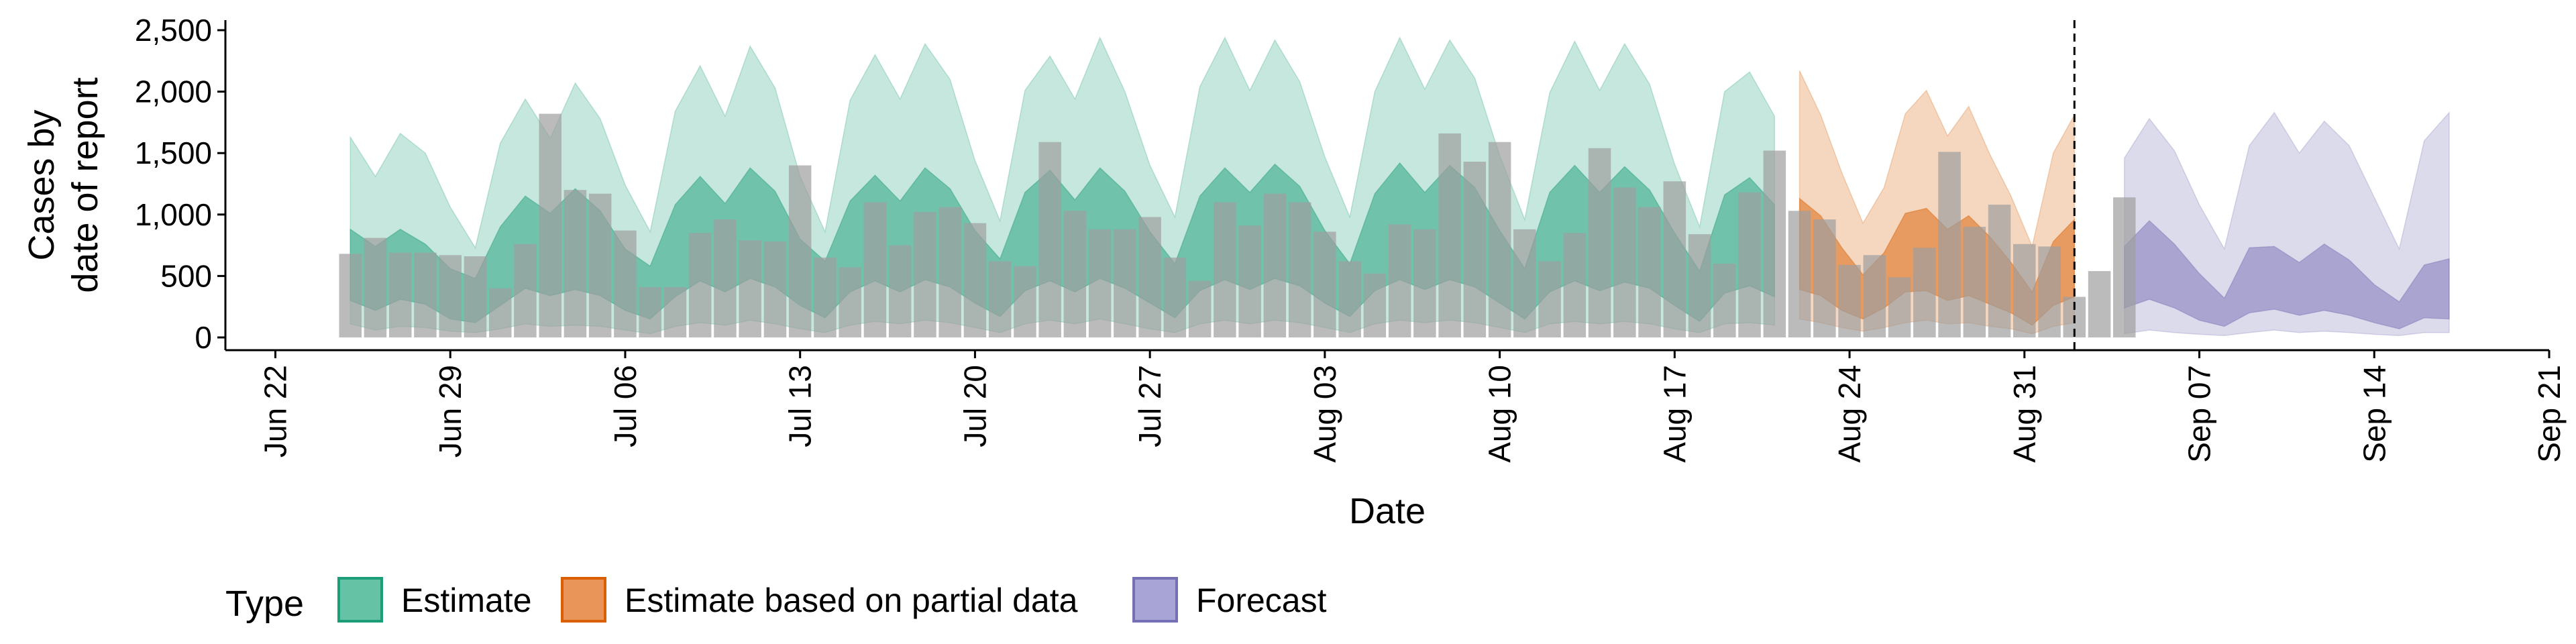 The width and height of the screenshot is (2576, 644). I want to click on legend-item: Estimate based on partial data, so click(819, 600).